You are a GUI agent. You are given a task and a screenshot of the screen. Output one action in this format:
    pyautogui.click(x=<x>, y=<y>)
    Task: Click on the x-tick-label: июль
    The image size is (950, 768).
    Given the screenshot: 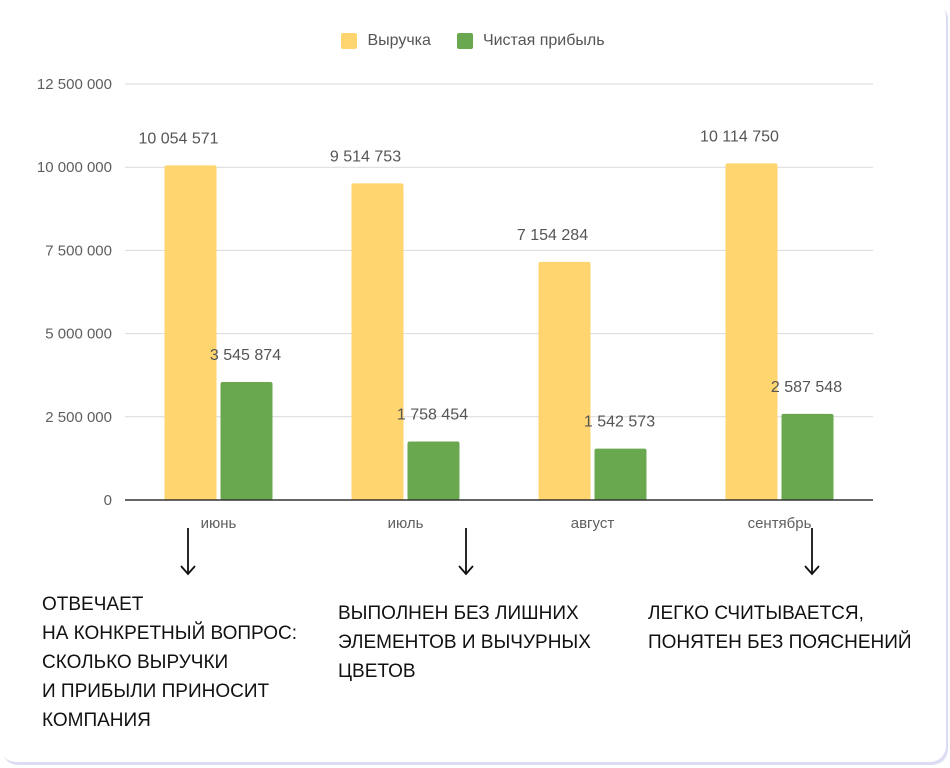 What is the action you would take?
    pyautogui.click(x=406, y=523)
    